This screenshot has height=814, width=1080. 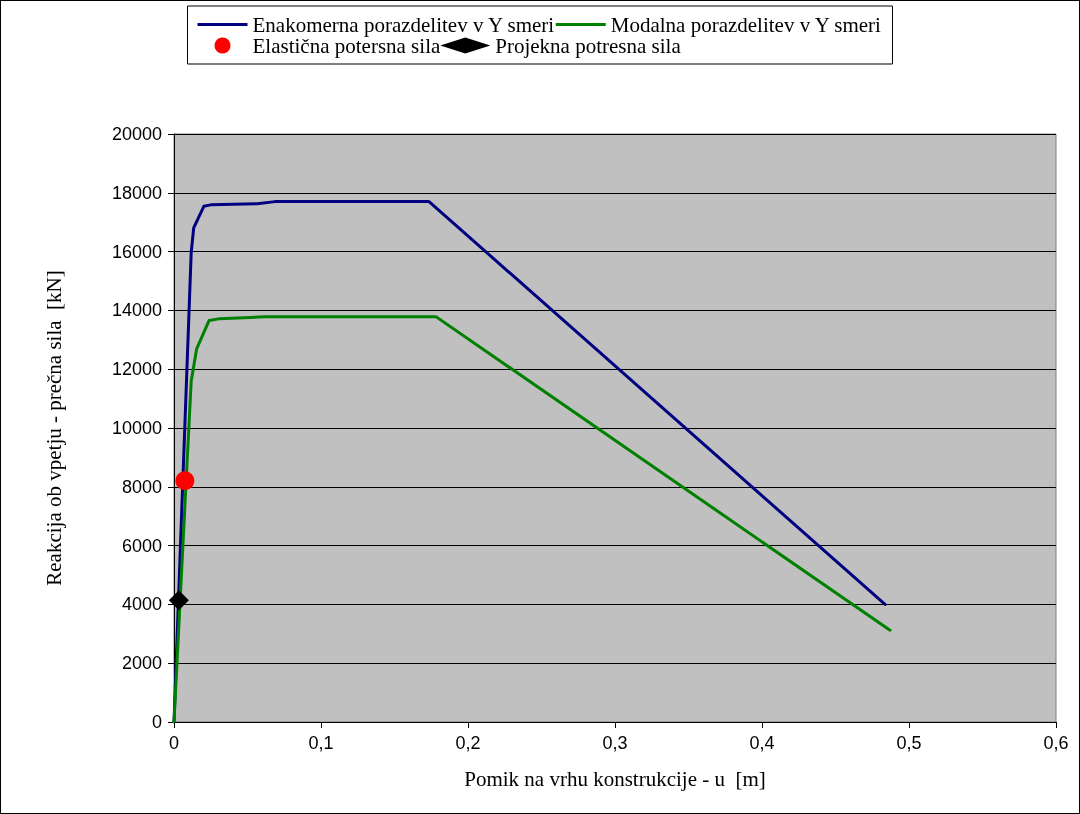 I want to click on x-tick-label: 0,1, so click(x=321, y=743).